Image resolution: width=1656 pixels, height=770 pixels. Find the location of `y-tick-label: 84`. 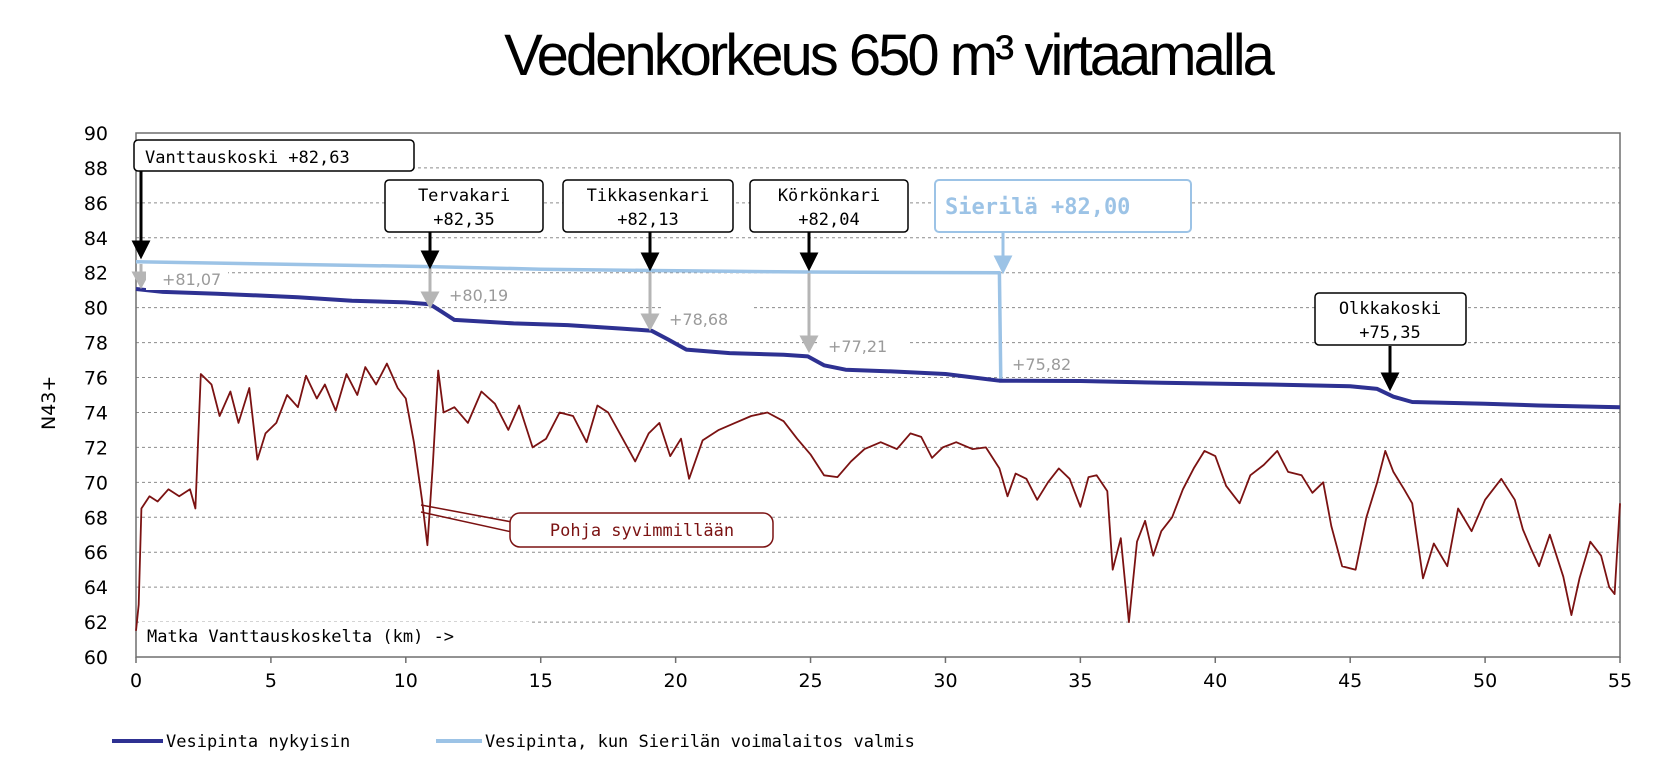

y-tick-label: 84 is located at coordinates (96, 239).